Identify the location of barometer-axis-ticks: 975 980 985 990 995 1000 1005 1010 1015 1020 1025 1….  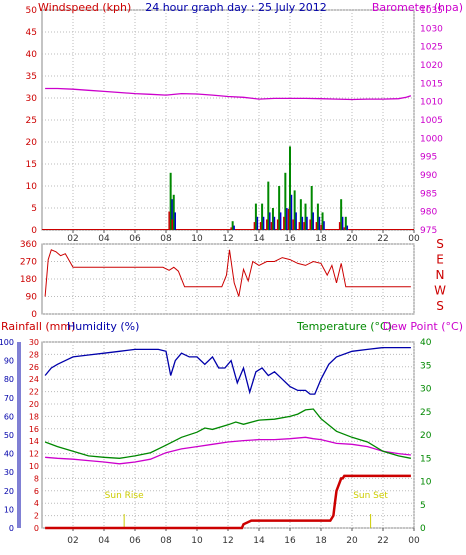
(431, 121).